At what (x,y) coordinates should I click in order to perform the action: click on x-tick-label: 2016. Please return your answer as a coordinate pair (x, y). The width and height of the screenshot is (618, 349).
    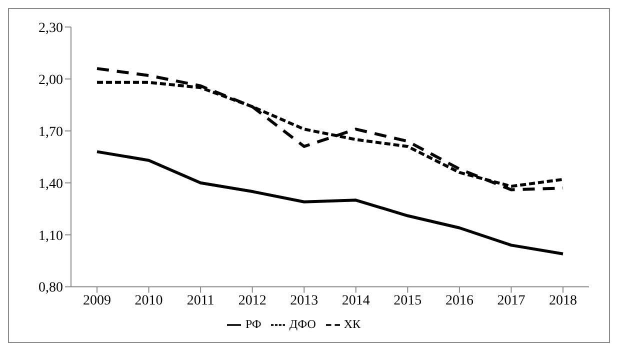
    Looking at the image, I should click on (459, 301).